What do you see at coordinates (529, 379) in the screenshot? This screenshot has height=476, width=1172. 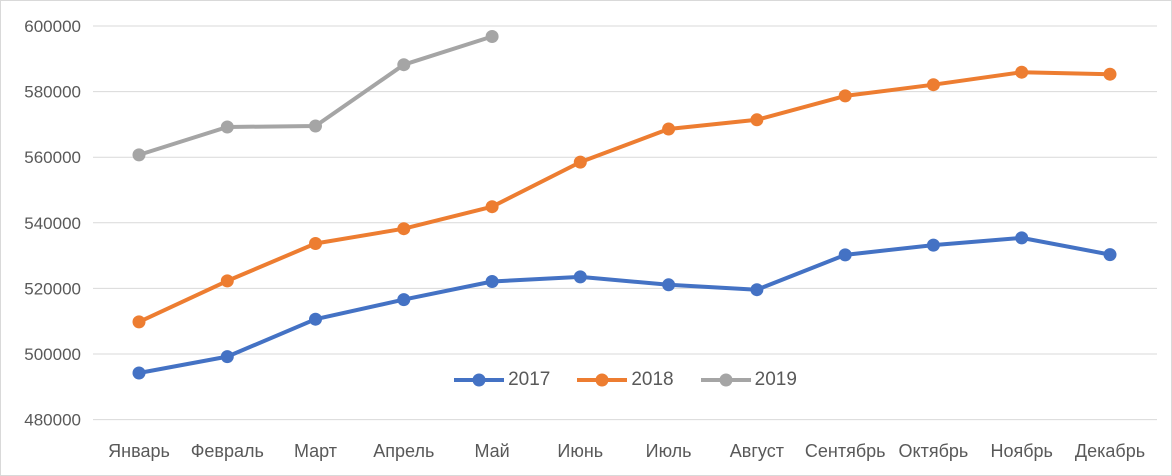 I see `legend-label: 2017` at bounding box center [529, 379].